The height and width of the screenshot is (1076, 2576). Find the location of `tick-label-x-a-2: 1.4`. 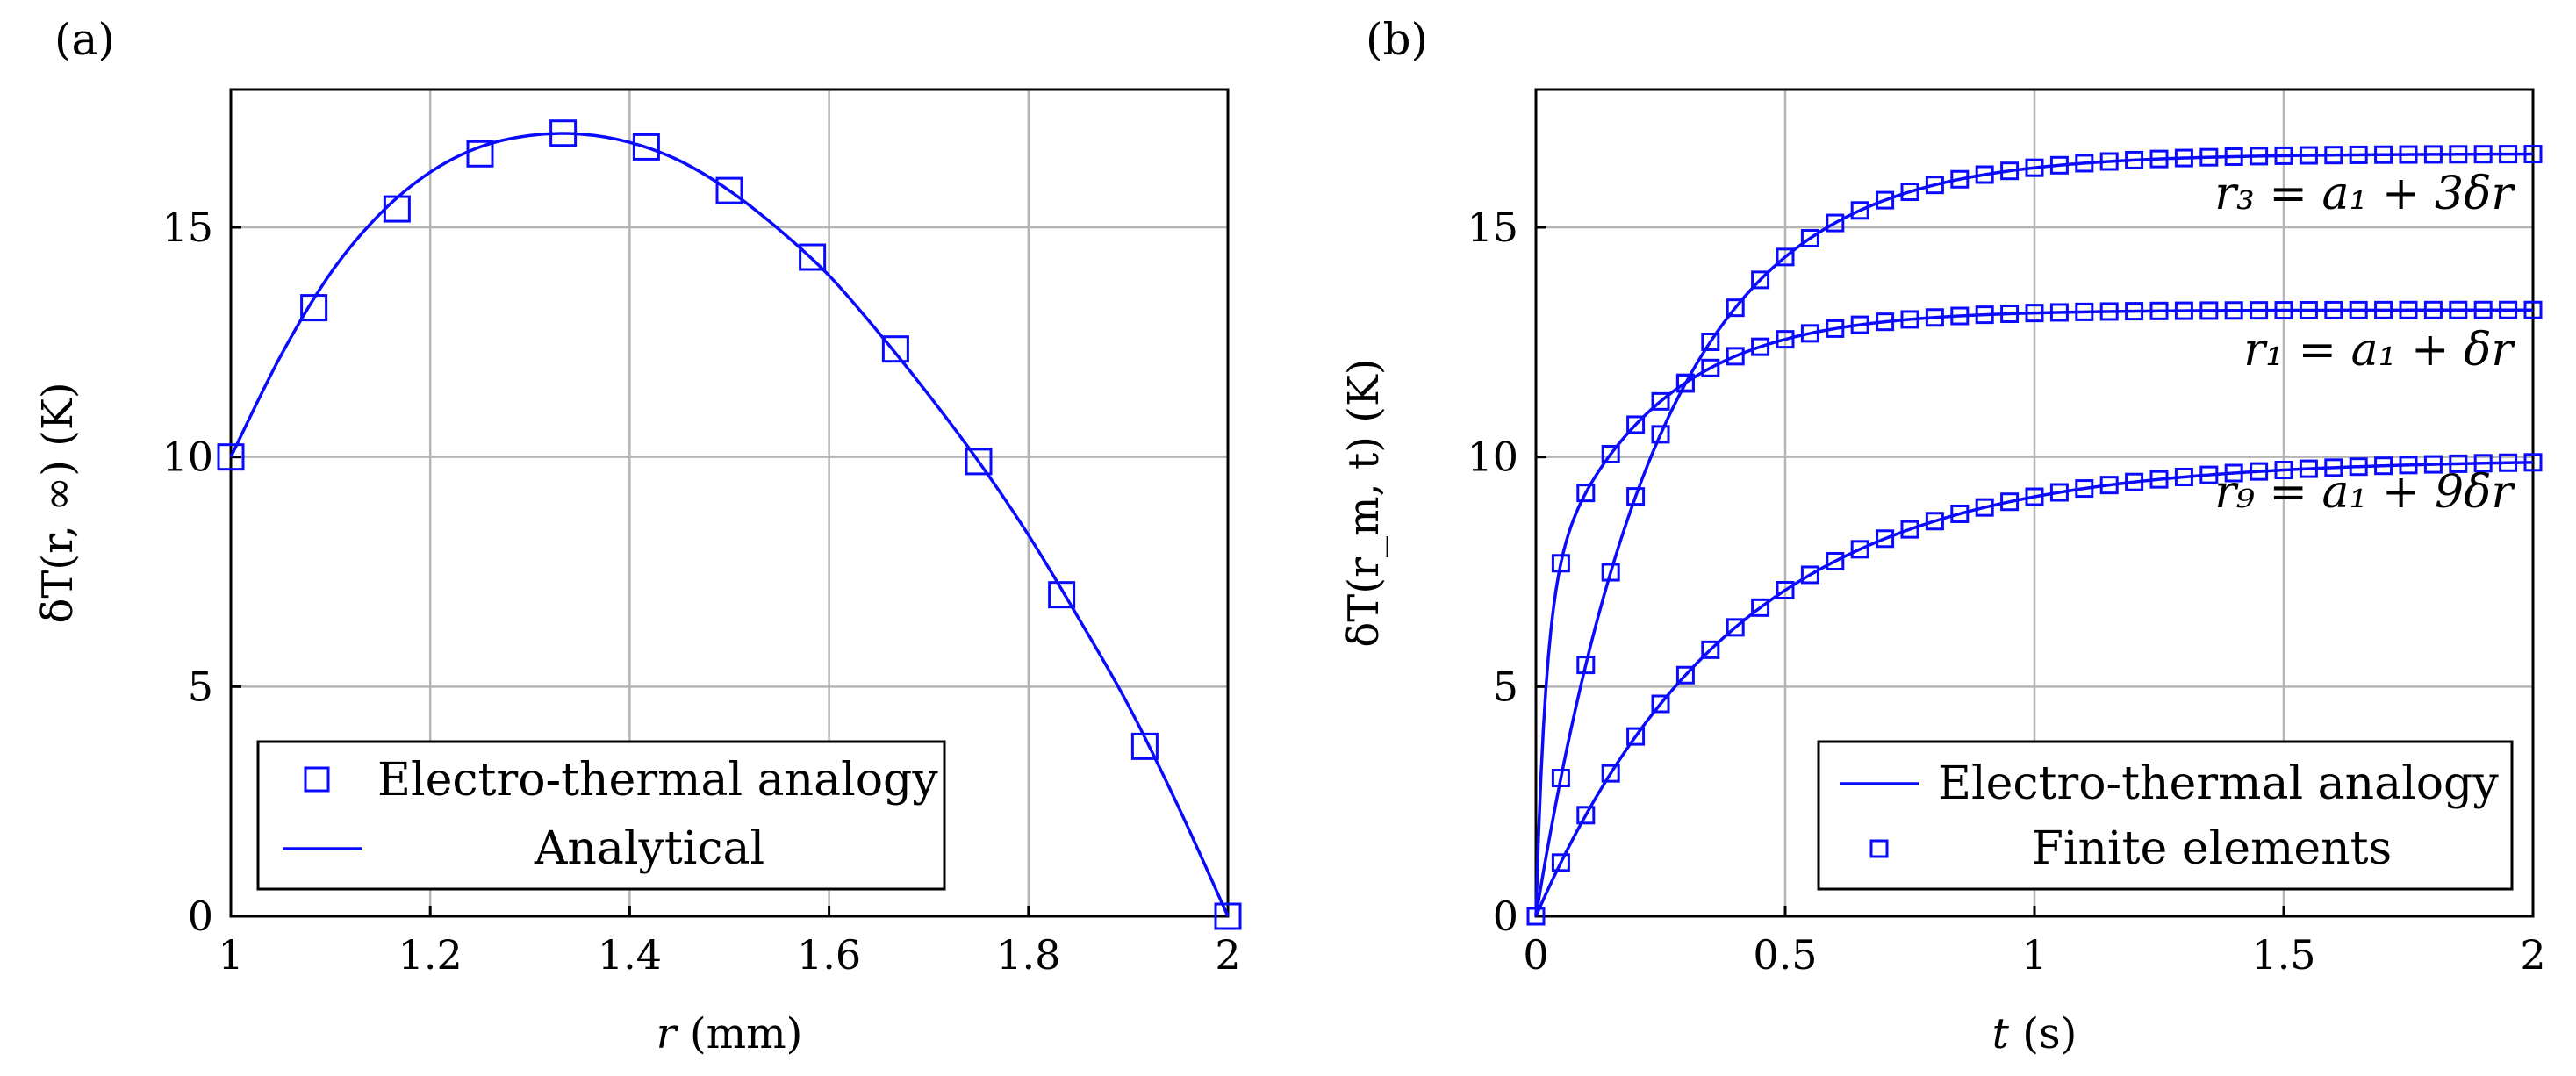

tick-label-x-a-2: 1.4 is located at coordinates (630, 955).